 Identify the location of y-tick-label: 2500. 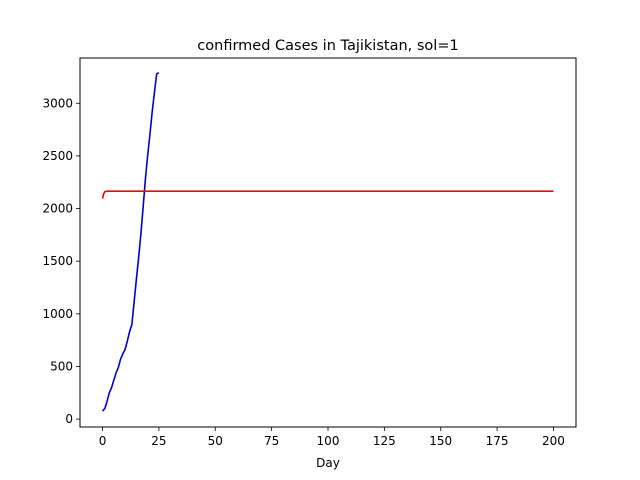
(57, 156).